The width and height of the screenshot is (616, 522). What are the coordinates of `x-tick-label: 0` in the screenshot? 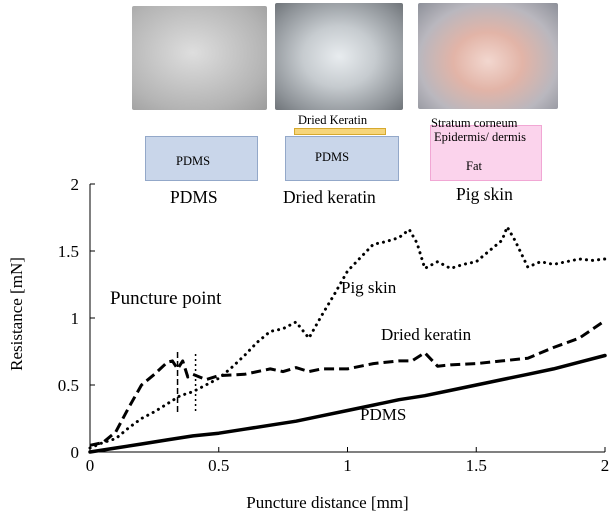 It's located at (90, 465).